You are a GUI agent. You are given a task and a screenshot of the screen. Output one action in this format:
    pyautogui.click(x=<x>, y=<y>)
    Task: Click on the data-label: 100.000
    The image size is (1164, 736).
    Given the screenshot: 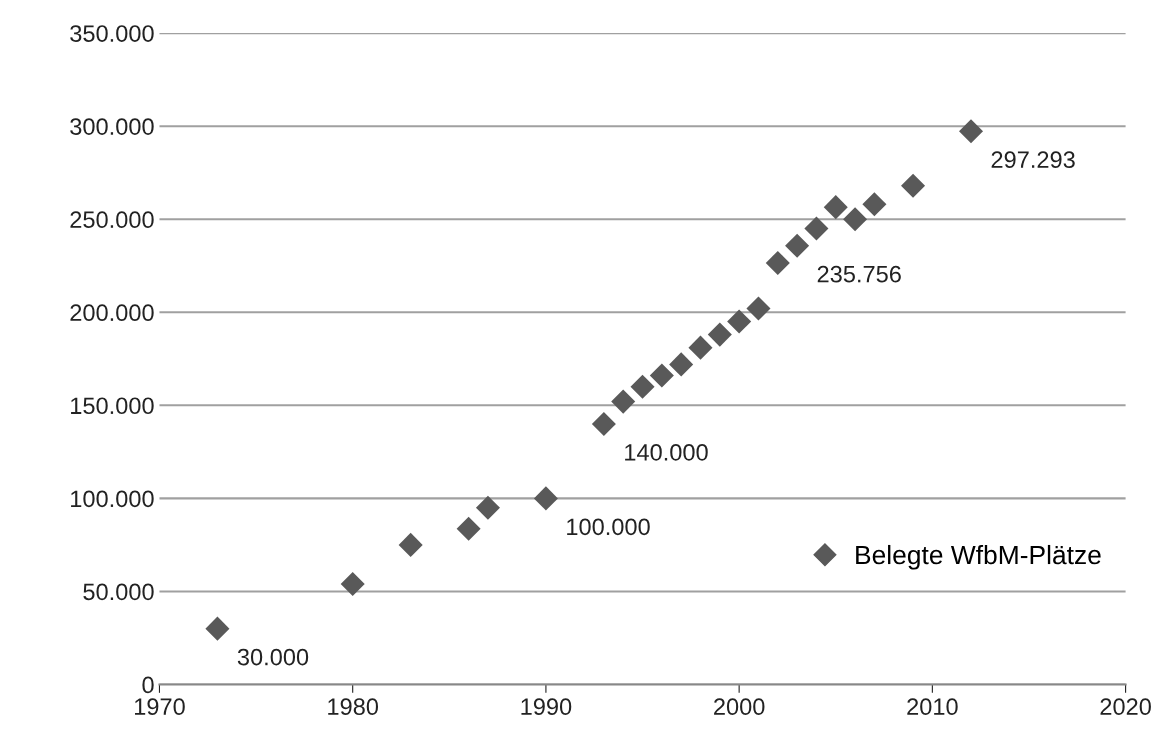 What is the action you would take?
    pyautogui.click(x=608, y=527)
    